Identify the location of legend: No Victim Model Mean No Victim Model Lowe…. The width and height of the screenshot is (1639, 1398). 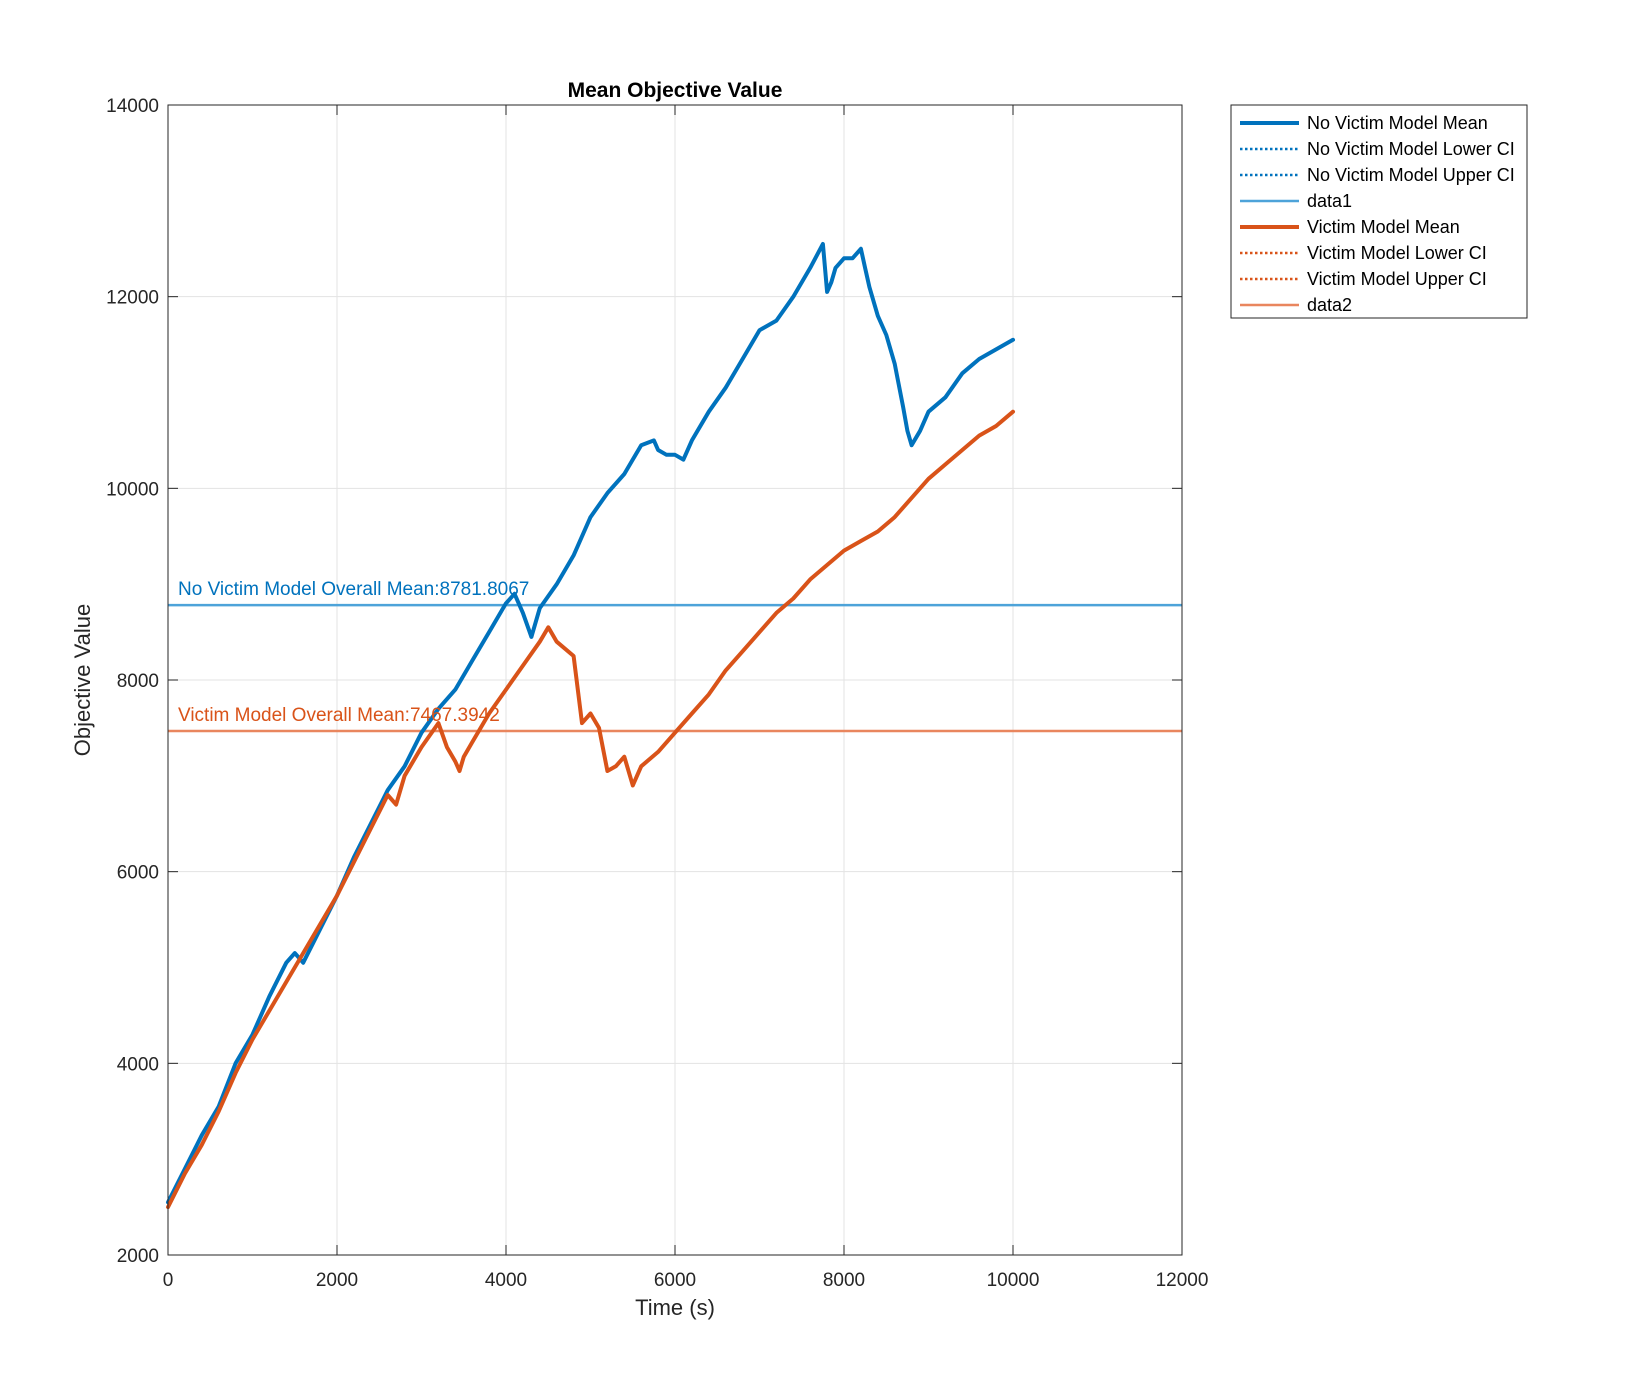
(1379, 211).